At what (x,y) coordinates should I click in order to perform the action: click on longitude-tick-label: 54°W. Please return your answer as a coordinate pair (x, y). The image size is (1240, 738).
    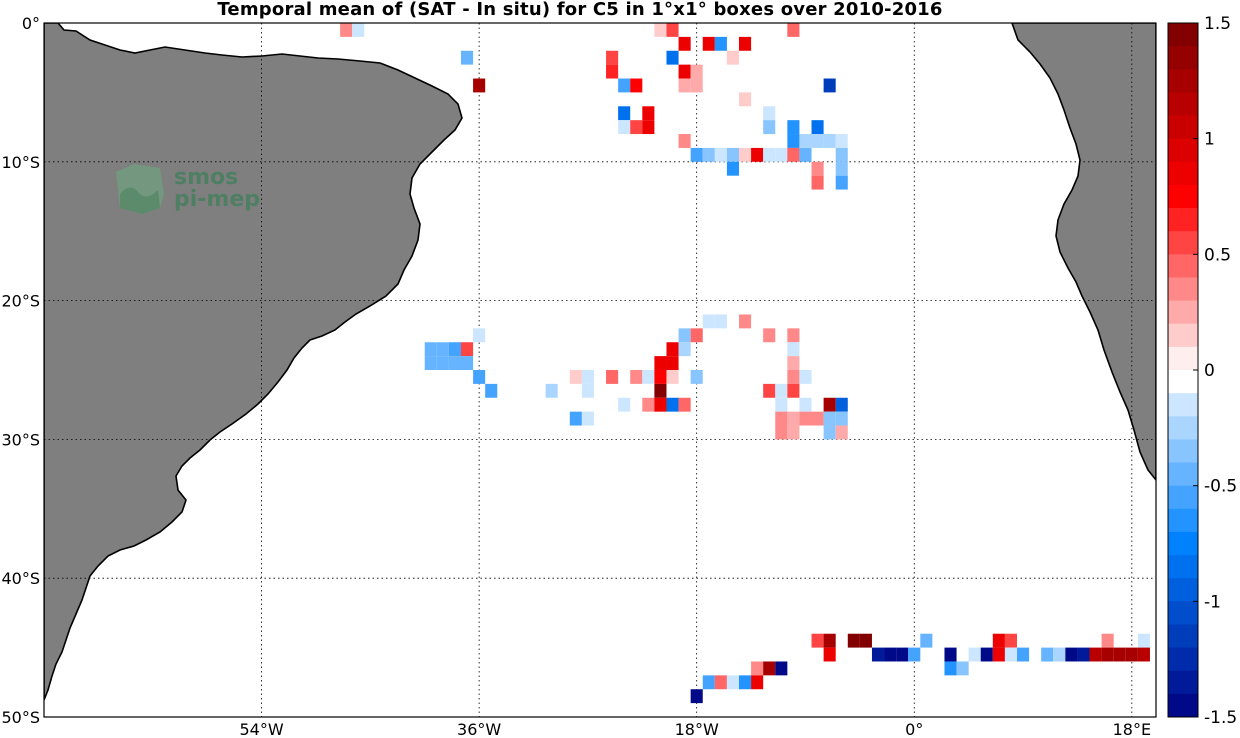
    Looking at the image, I should click on (261, 729).